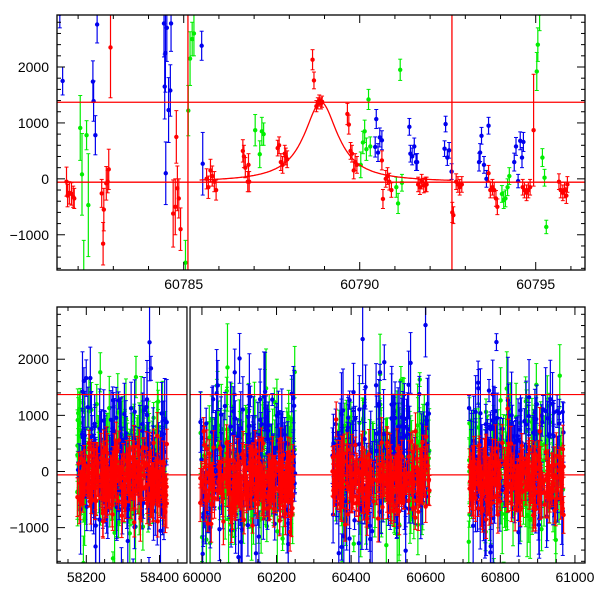  I want to click on x-tick-label: 60795, so click(535, 284).